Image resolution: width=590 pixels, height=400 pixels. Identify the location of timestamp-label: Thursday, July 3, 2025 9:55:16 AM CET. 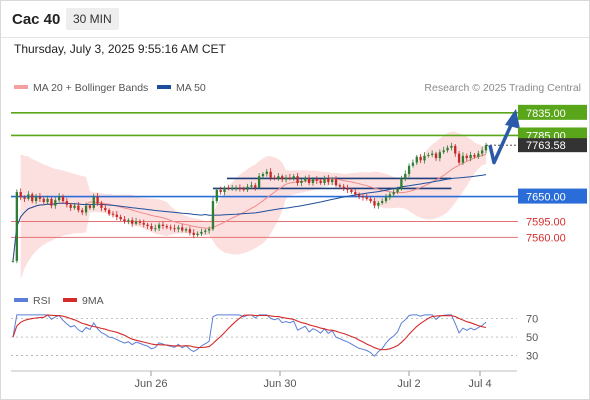
(120, 49).